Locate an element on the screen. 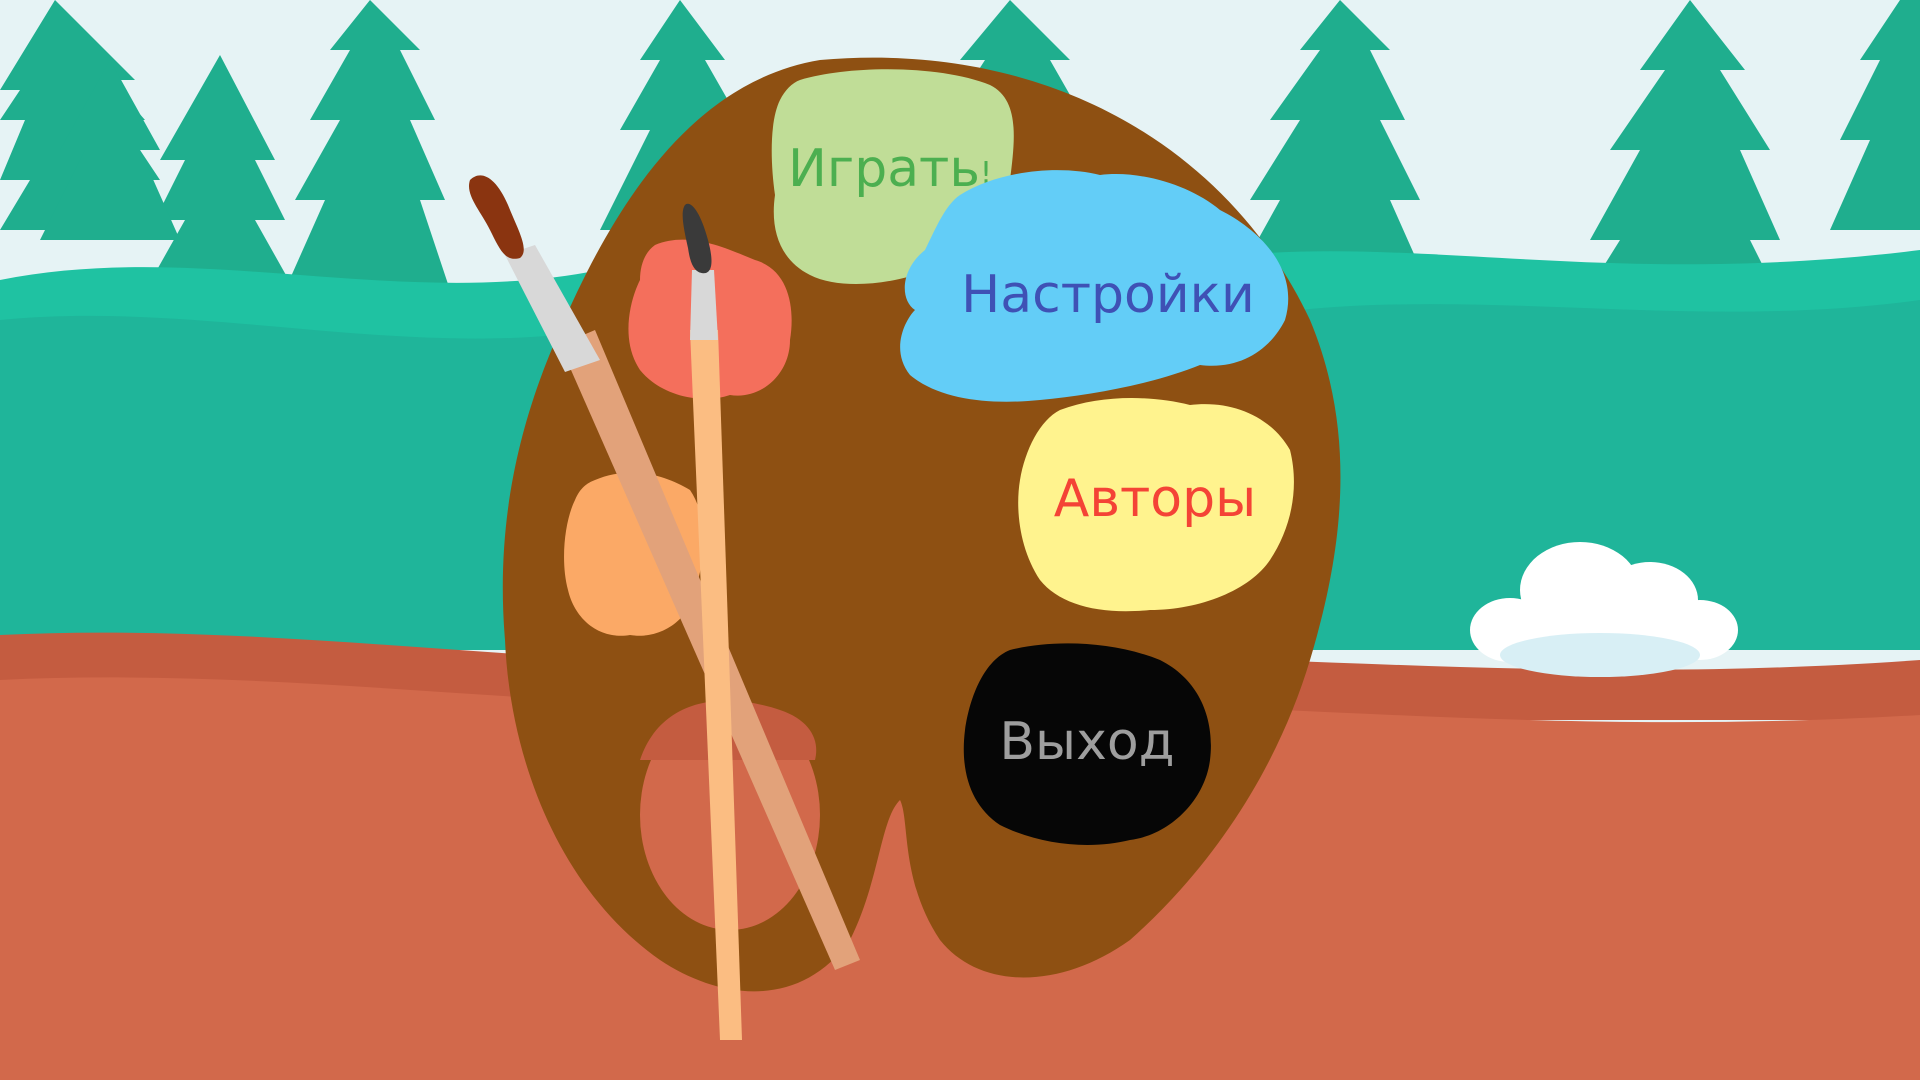 This screenshot has height=1080, width=1920. settings-button-blob is located at coordinates (1094, 286).